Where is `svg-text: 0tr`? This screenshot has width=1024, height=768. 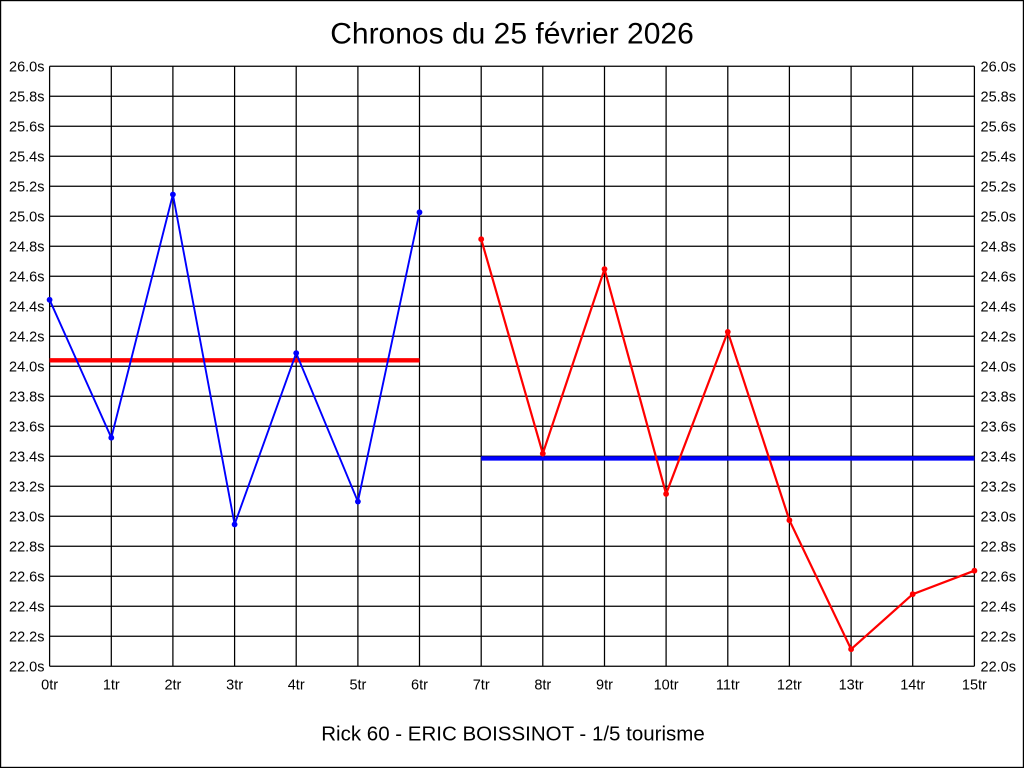
svg-text: 0tr is located at coordinates (49, 686).